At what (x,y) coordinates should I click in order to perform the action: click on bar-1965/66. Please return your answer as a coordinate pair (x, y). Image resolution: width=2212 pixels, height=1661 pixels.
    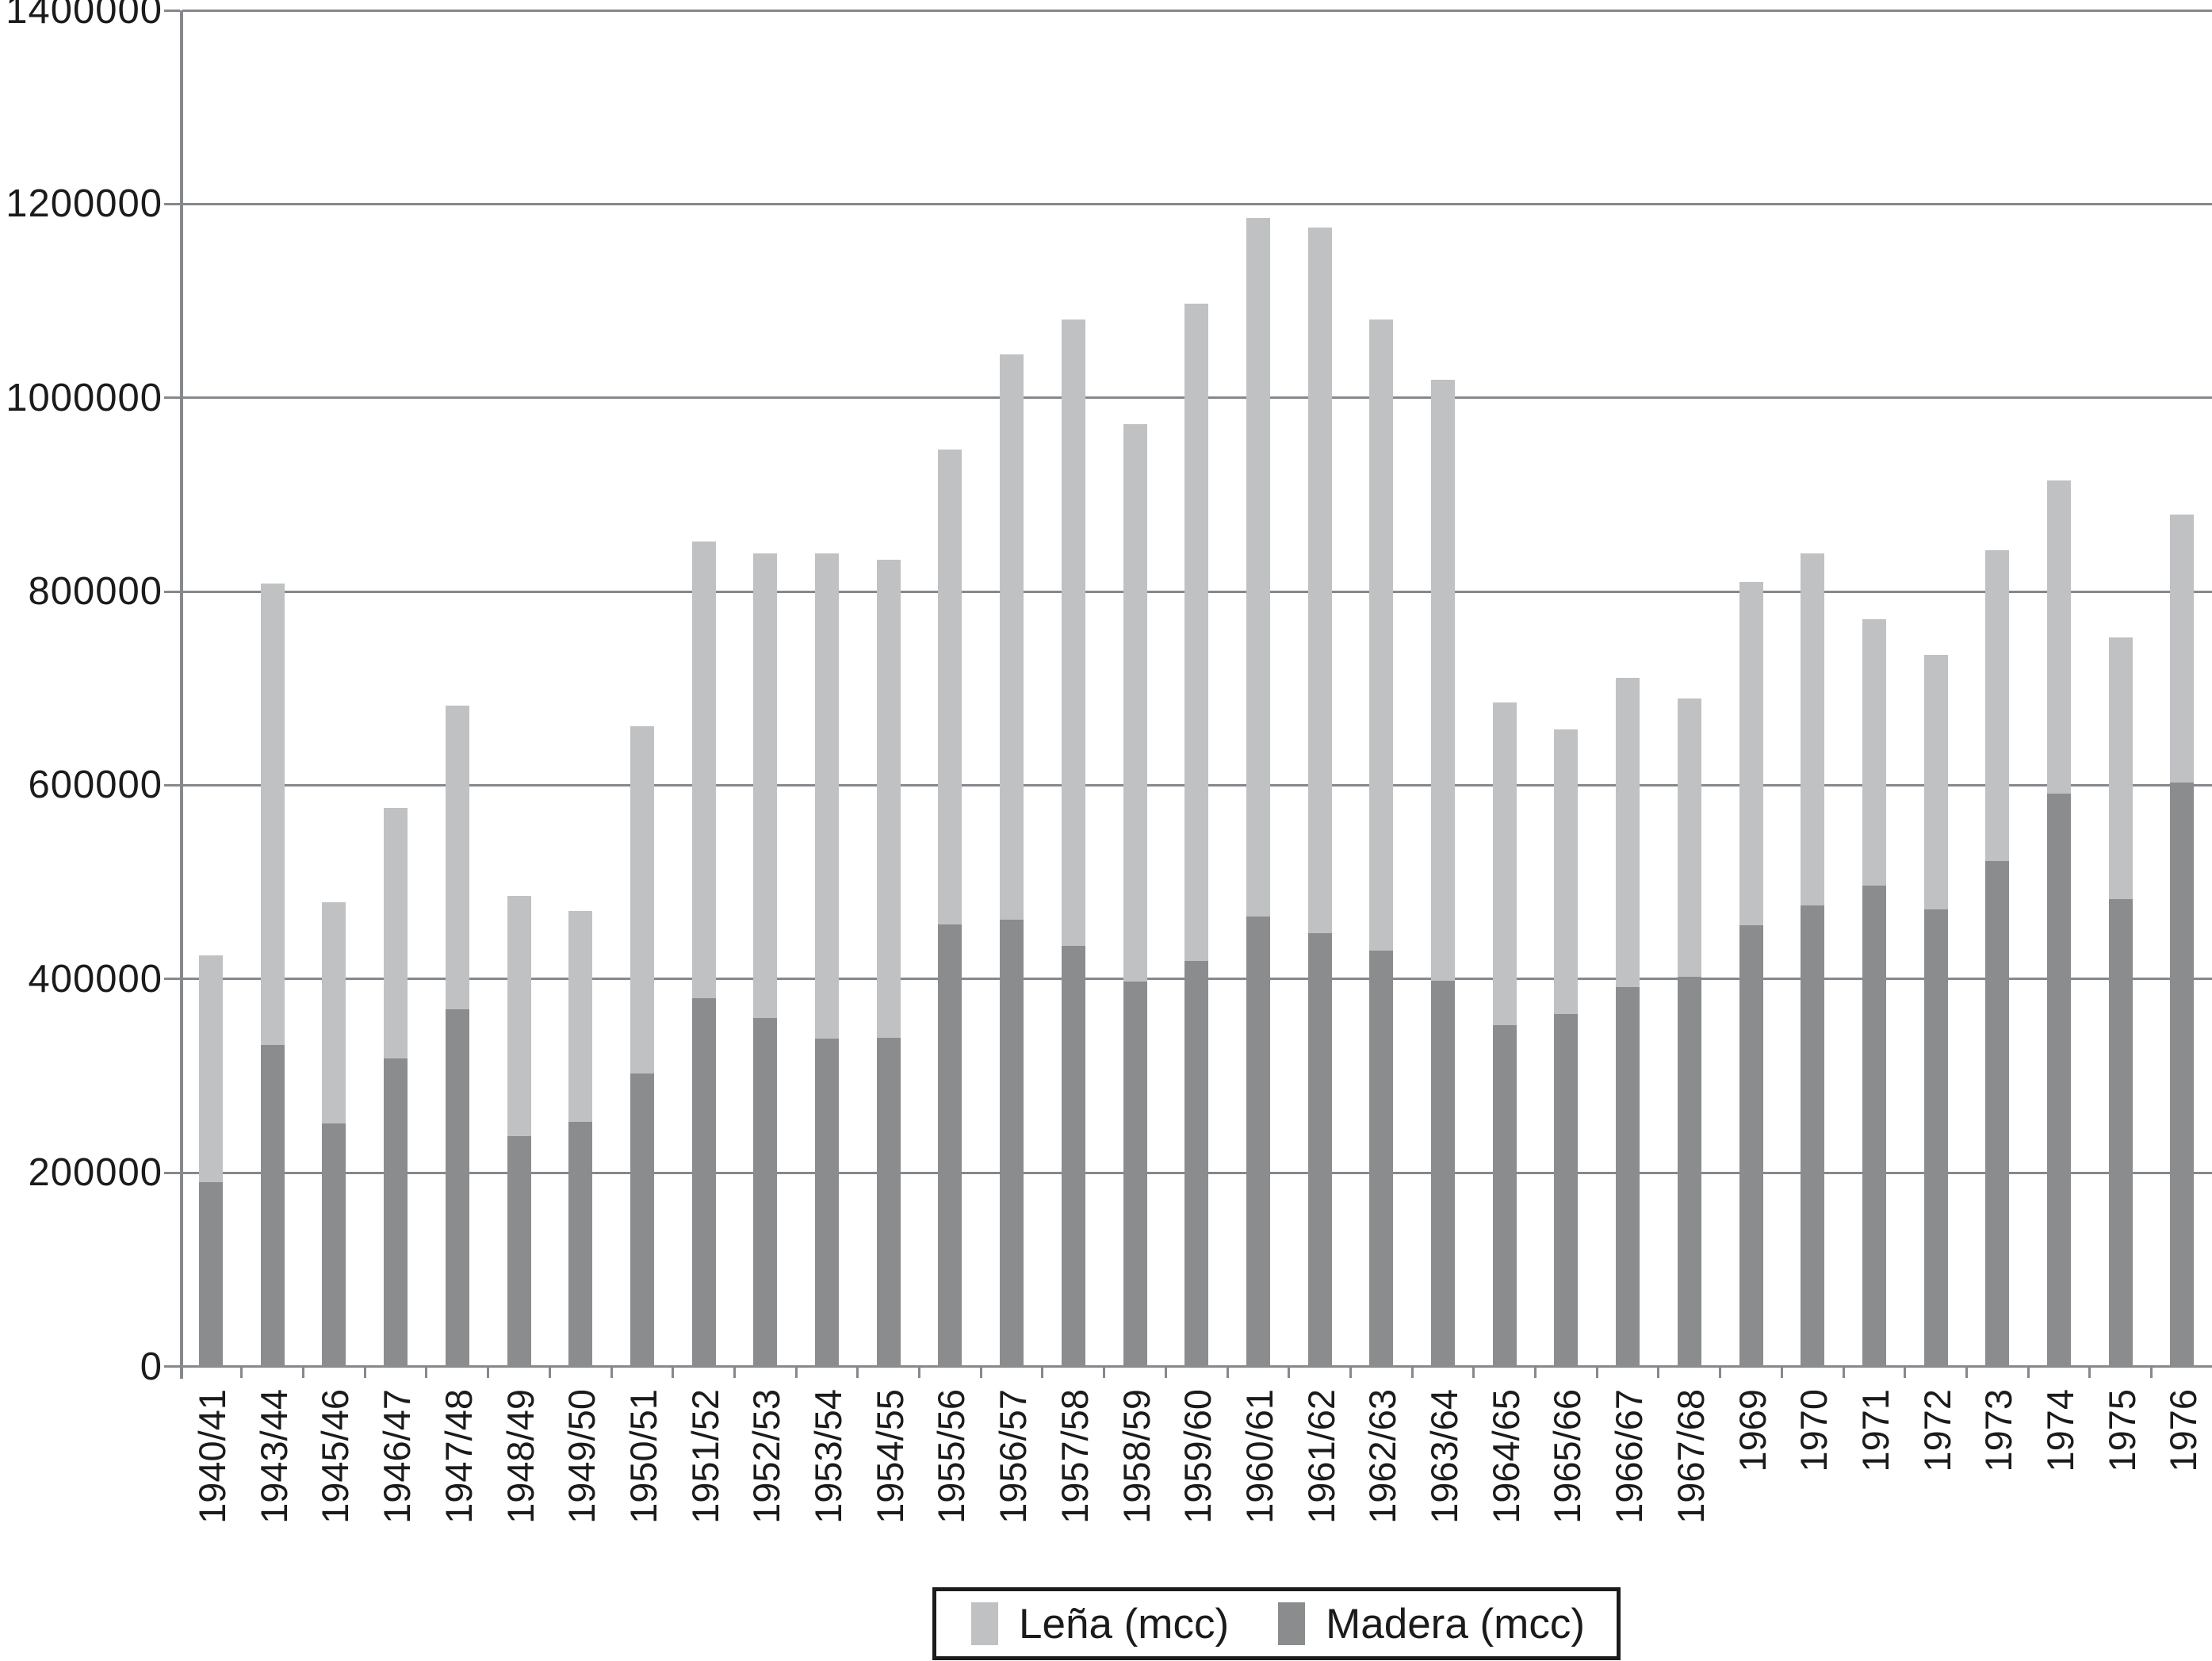
    Looking at the image, I should click on (1566, 1048).